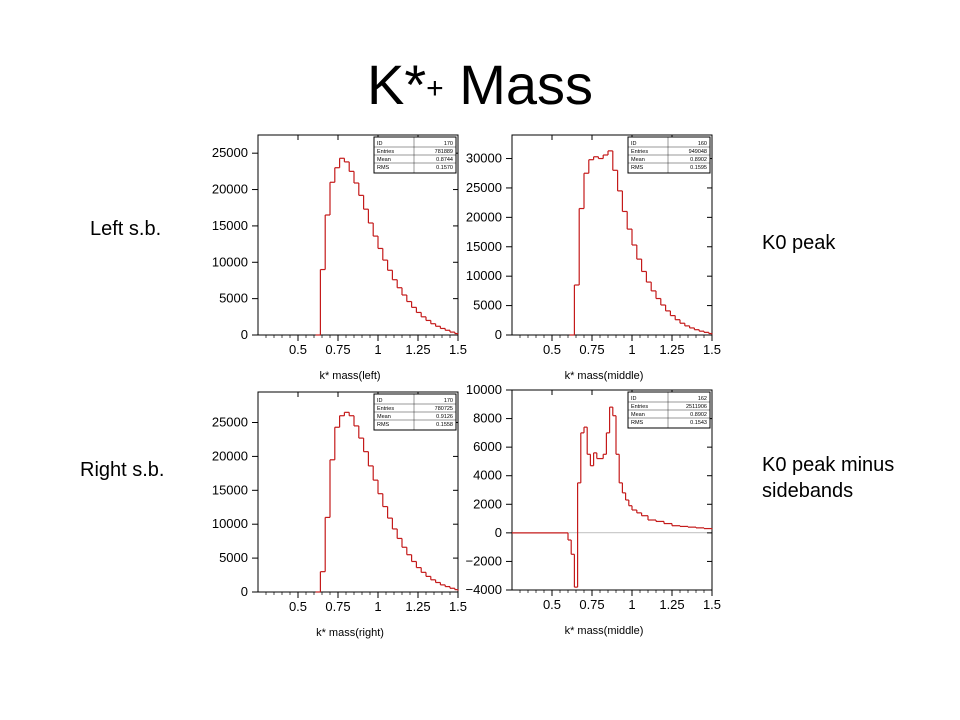  I want to click on slide-title: K*+ Mass, so click(480, 85).